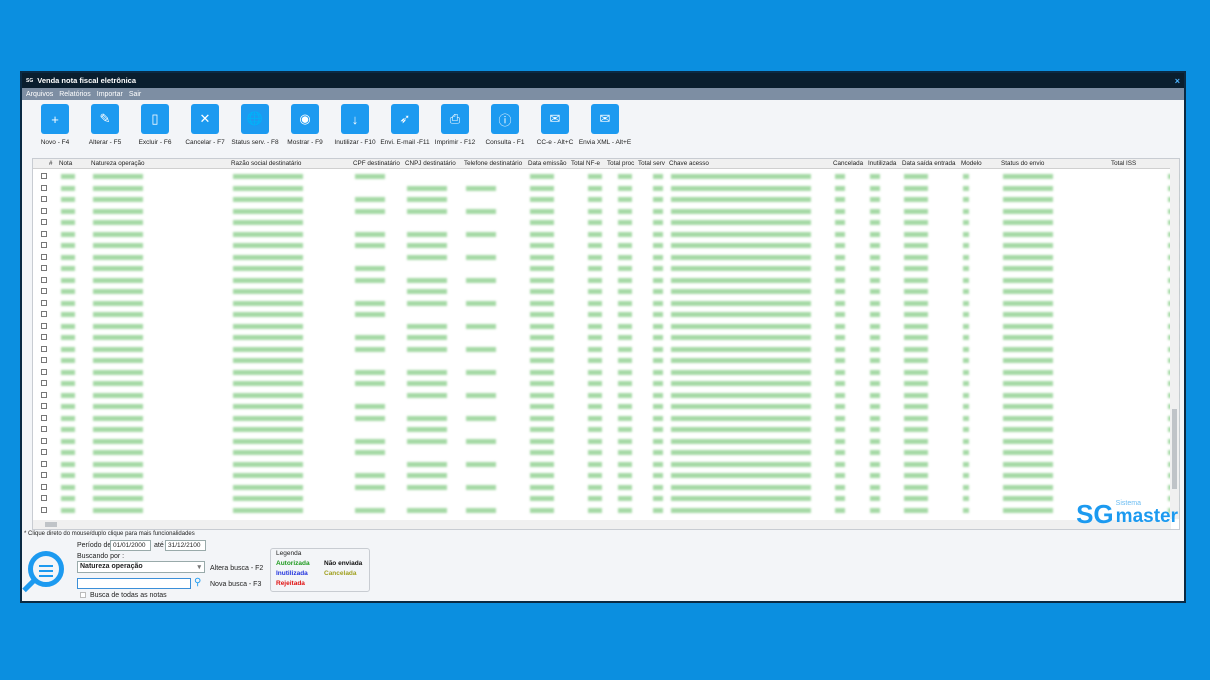 This screenshot has height=680, width=1210. What do you see at coordinates (135, 94) in the screenshot?
I see `menu-3: Sair` at bounding box center [135, 94].